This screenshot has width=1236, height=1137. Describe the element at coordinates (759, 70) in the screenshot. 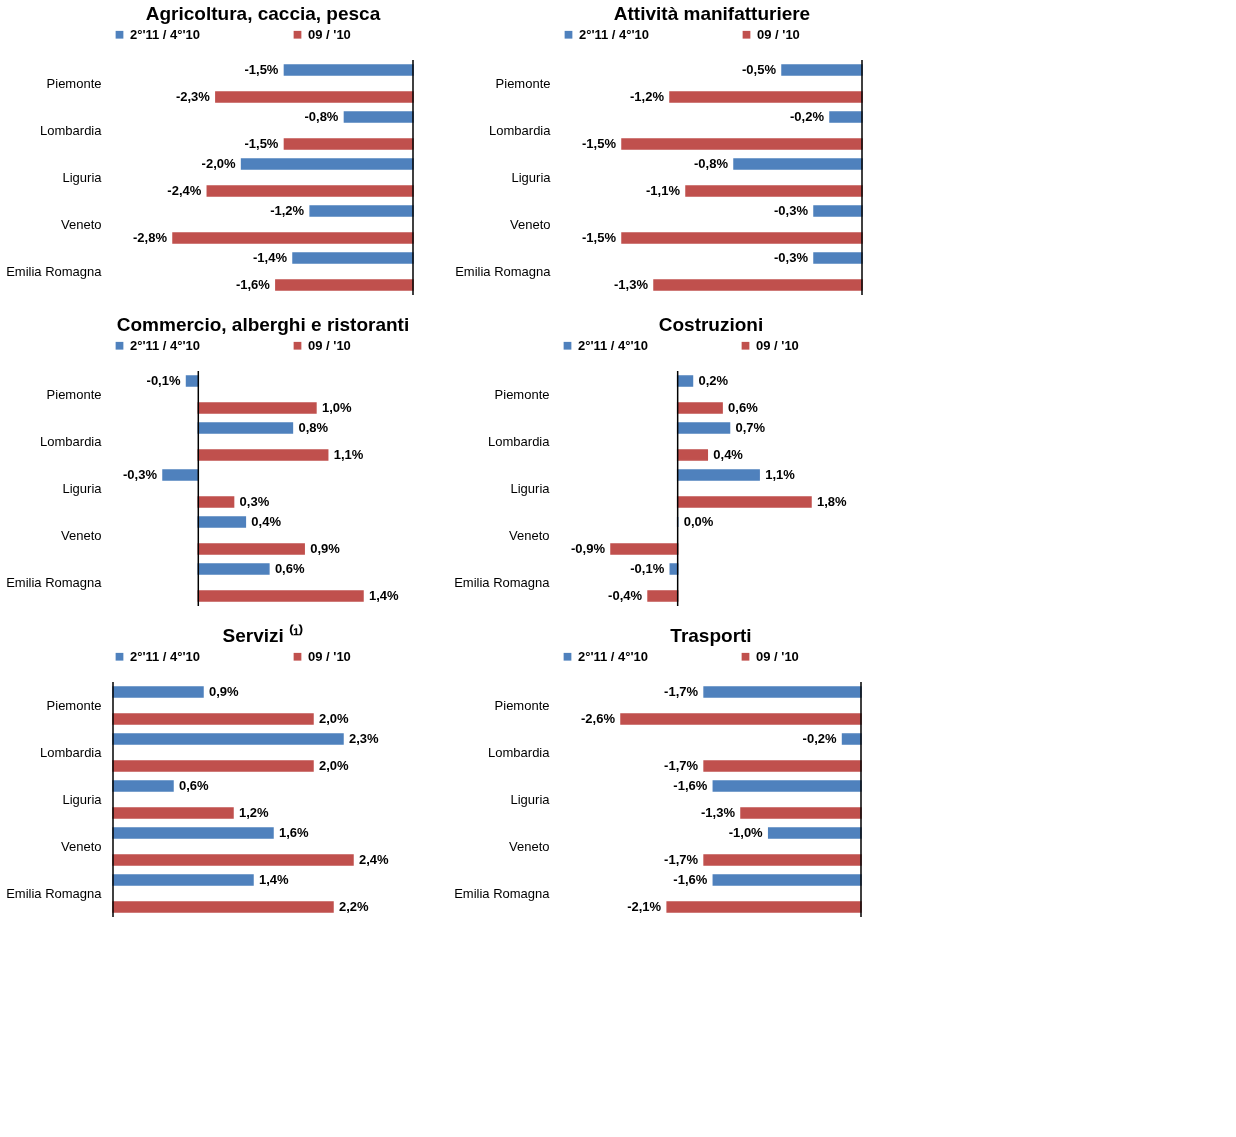

I see `data-label: -0,5%` at that location.